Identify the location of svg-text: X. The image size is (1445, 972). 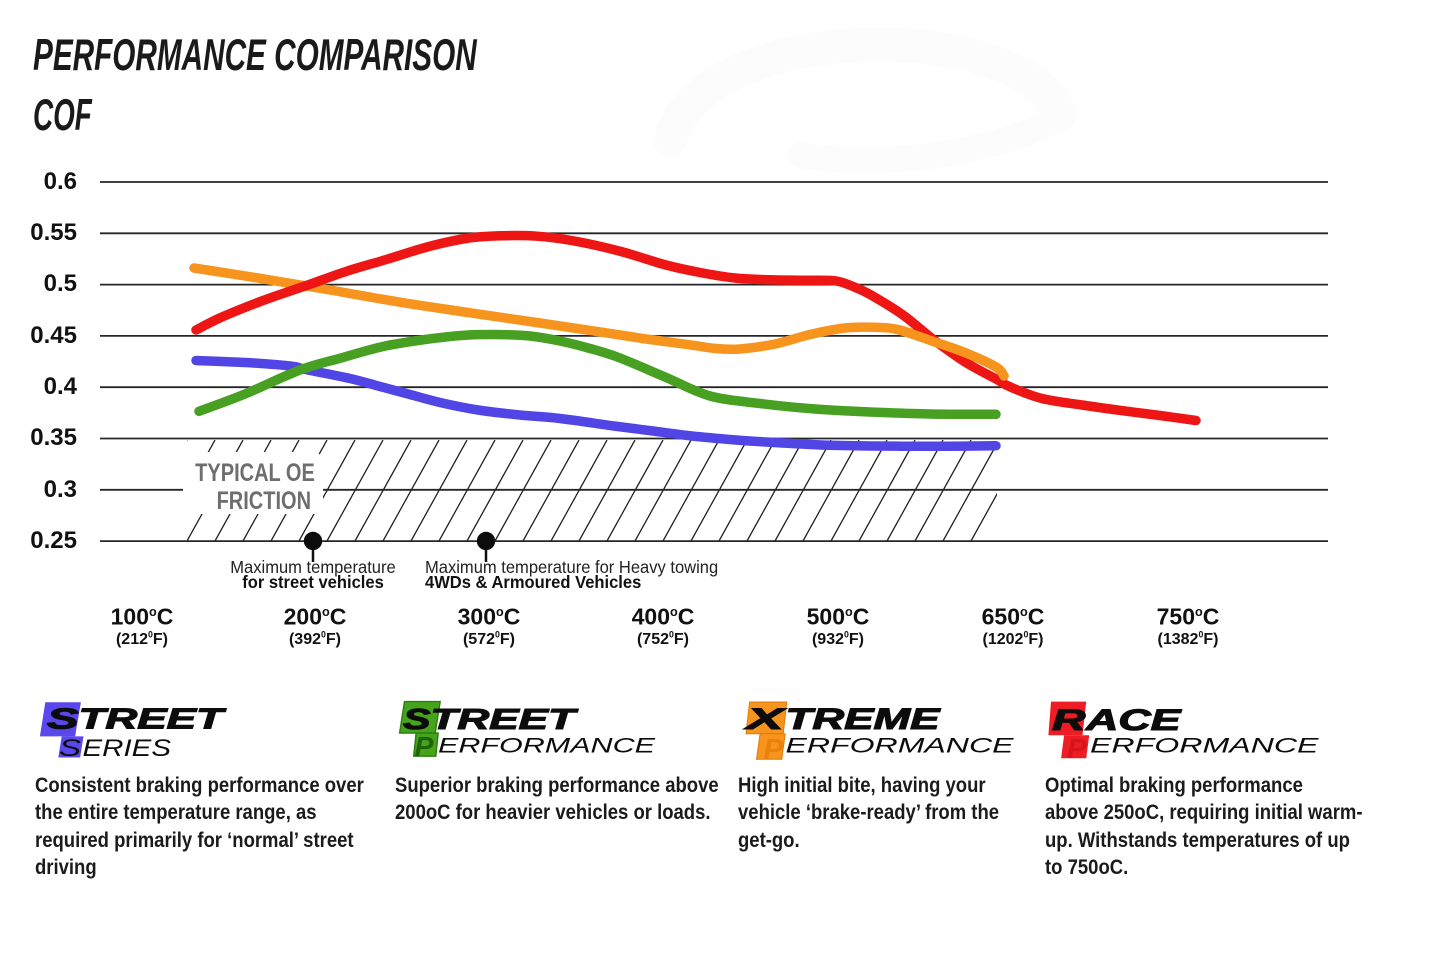
(765, 719).